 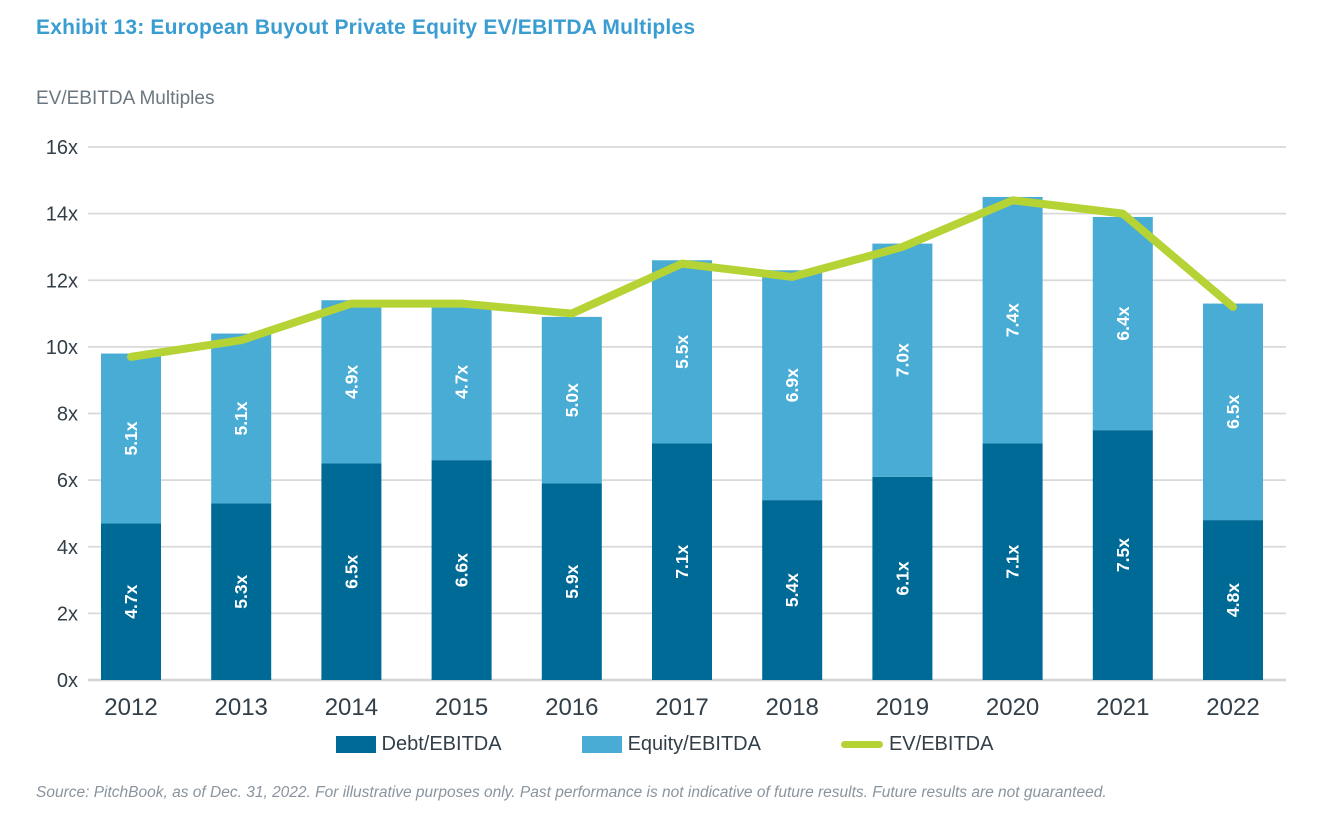 I want to click on bar-segment-equity-2015, so click(x=461, y=382).